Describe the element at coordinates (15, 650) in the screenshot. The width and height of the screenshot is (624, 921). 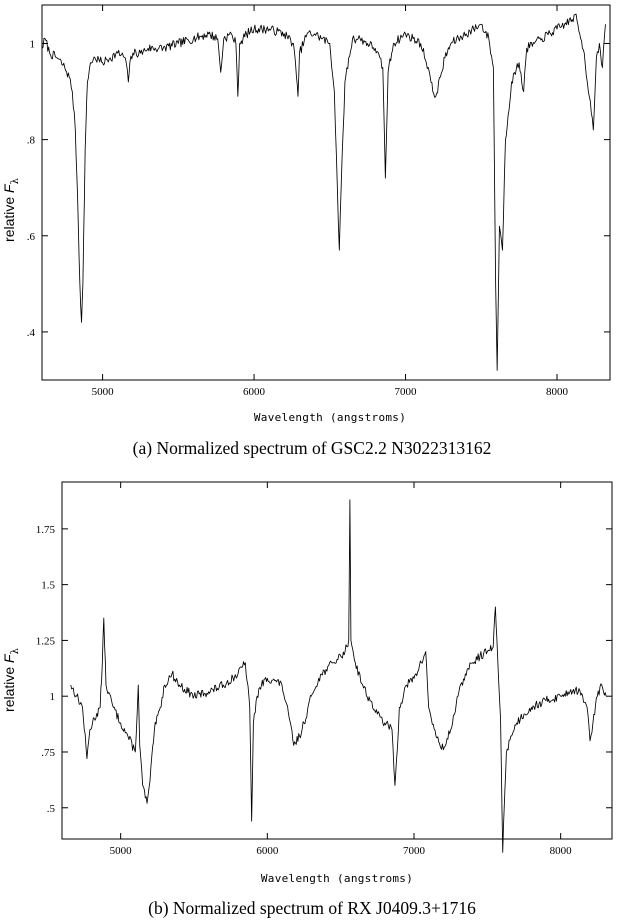
I see `panel-b-ylabel-subscript: λ` at that location.